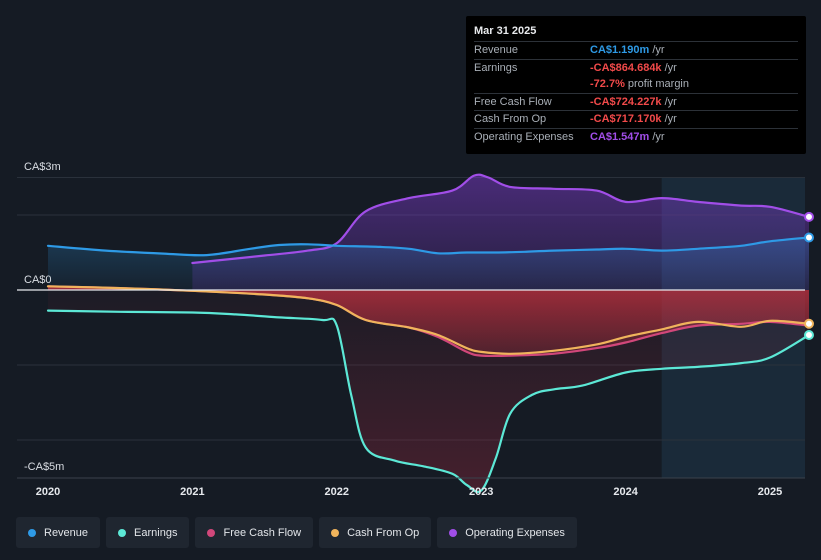  I want to click on x-axis-labels: 2020 2021 2022 2023 2024 2025, so click(409, 492).